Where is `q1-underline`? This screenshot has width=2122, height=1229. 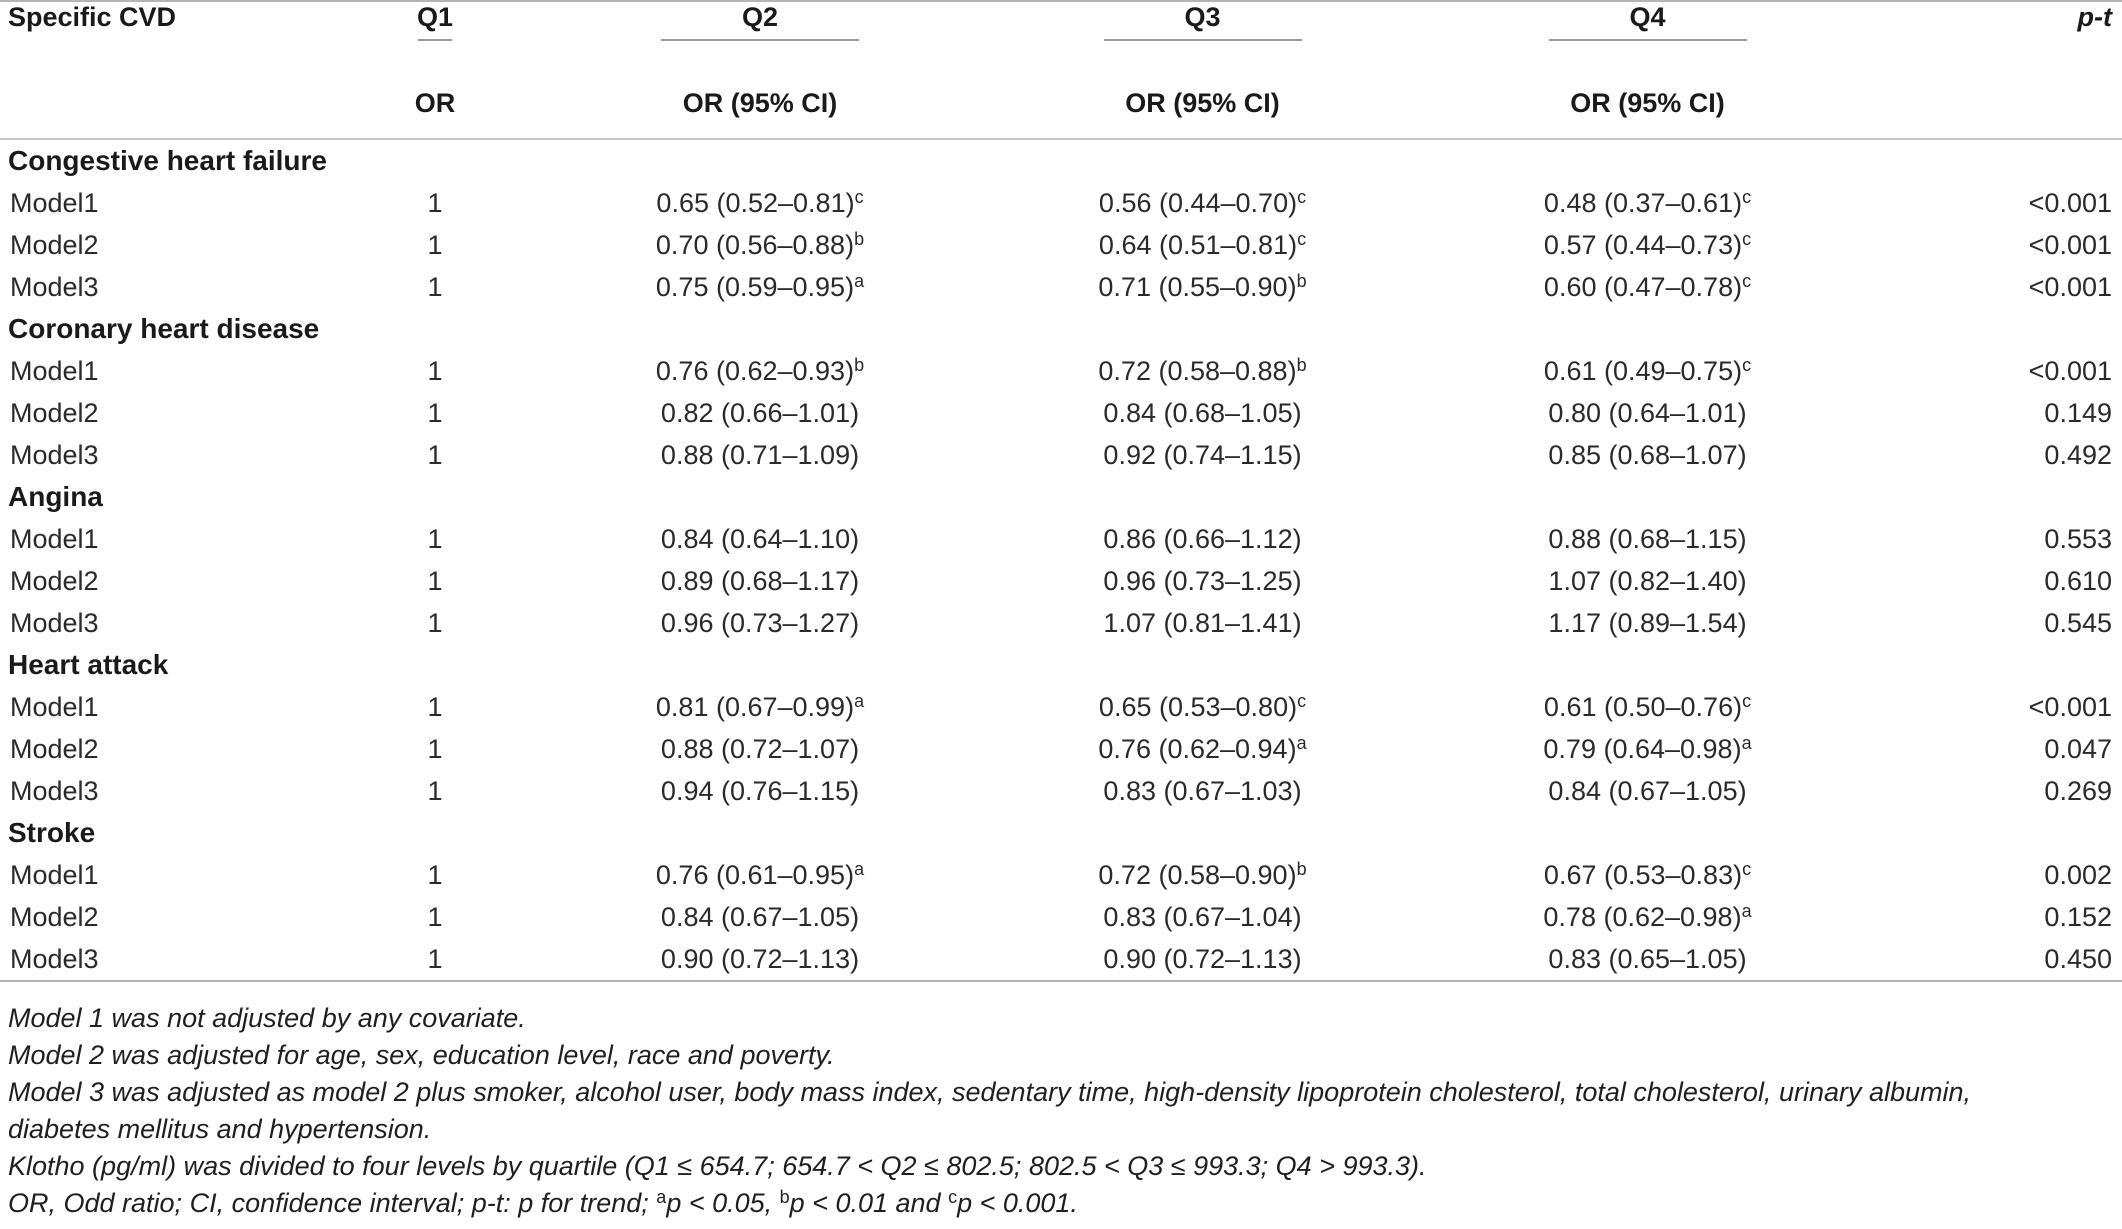
q1-underline is located at coordinates (435, 40).